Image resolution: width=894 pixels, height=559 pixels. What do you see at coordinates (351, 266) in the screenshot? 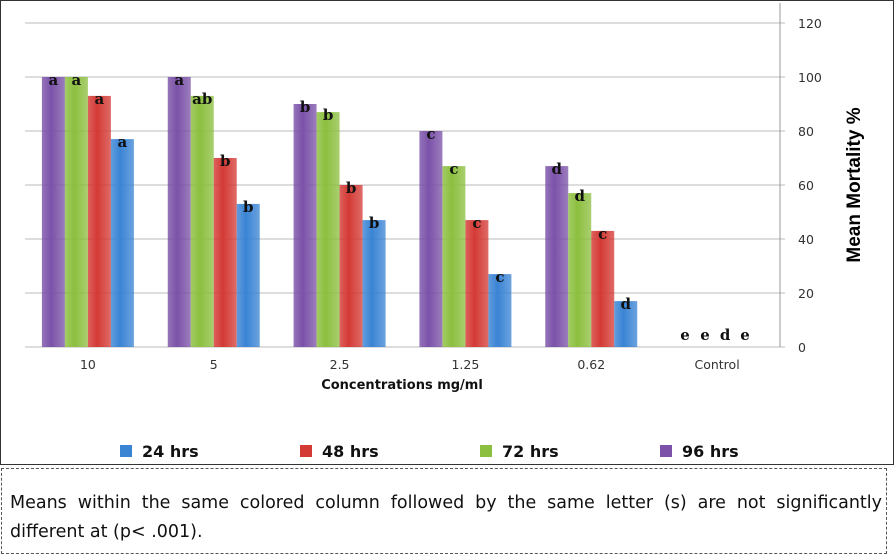
I see `bar-48-hrs-2.5` at bounding box center [351, 266].